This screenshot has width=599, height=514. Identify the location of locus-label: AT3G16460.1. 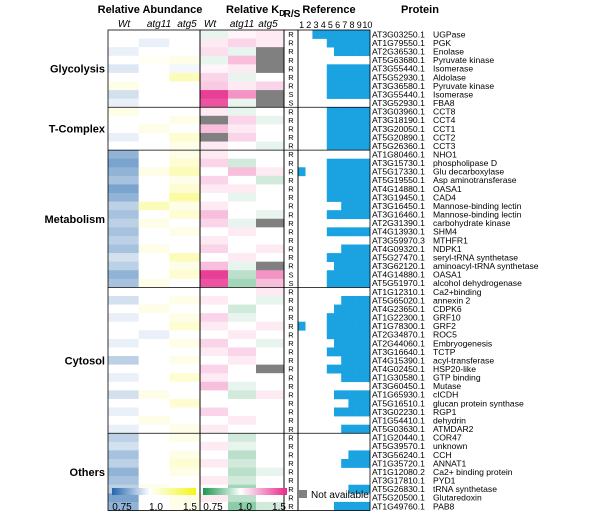
(398, 215).